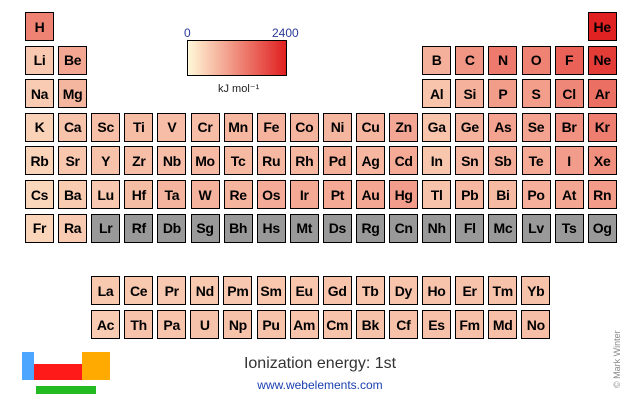  Describe the element at coordinates (337, 194) in the screenshot. I see `element-pt: Pt` at that location.